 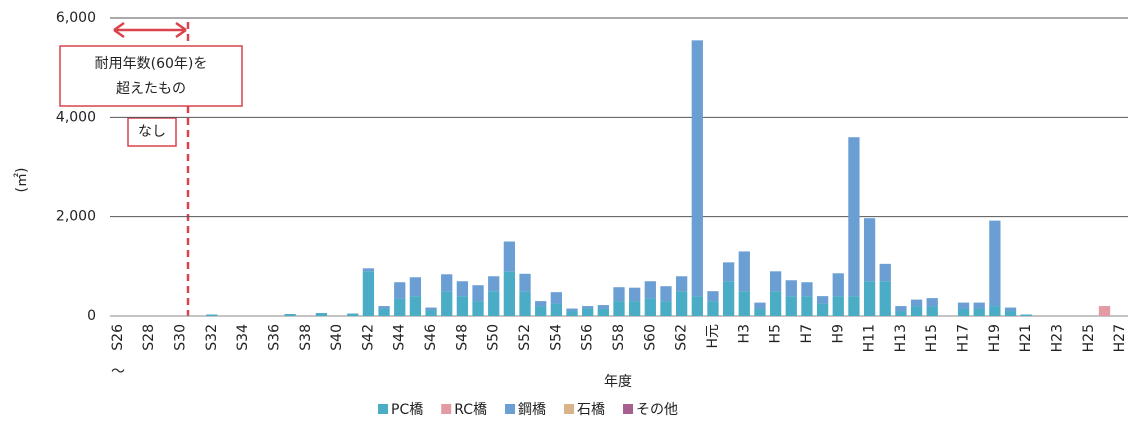 I want to click on annotation-box, so click(x=151, y=76).